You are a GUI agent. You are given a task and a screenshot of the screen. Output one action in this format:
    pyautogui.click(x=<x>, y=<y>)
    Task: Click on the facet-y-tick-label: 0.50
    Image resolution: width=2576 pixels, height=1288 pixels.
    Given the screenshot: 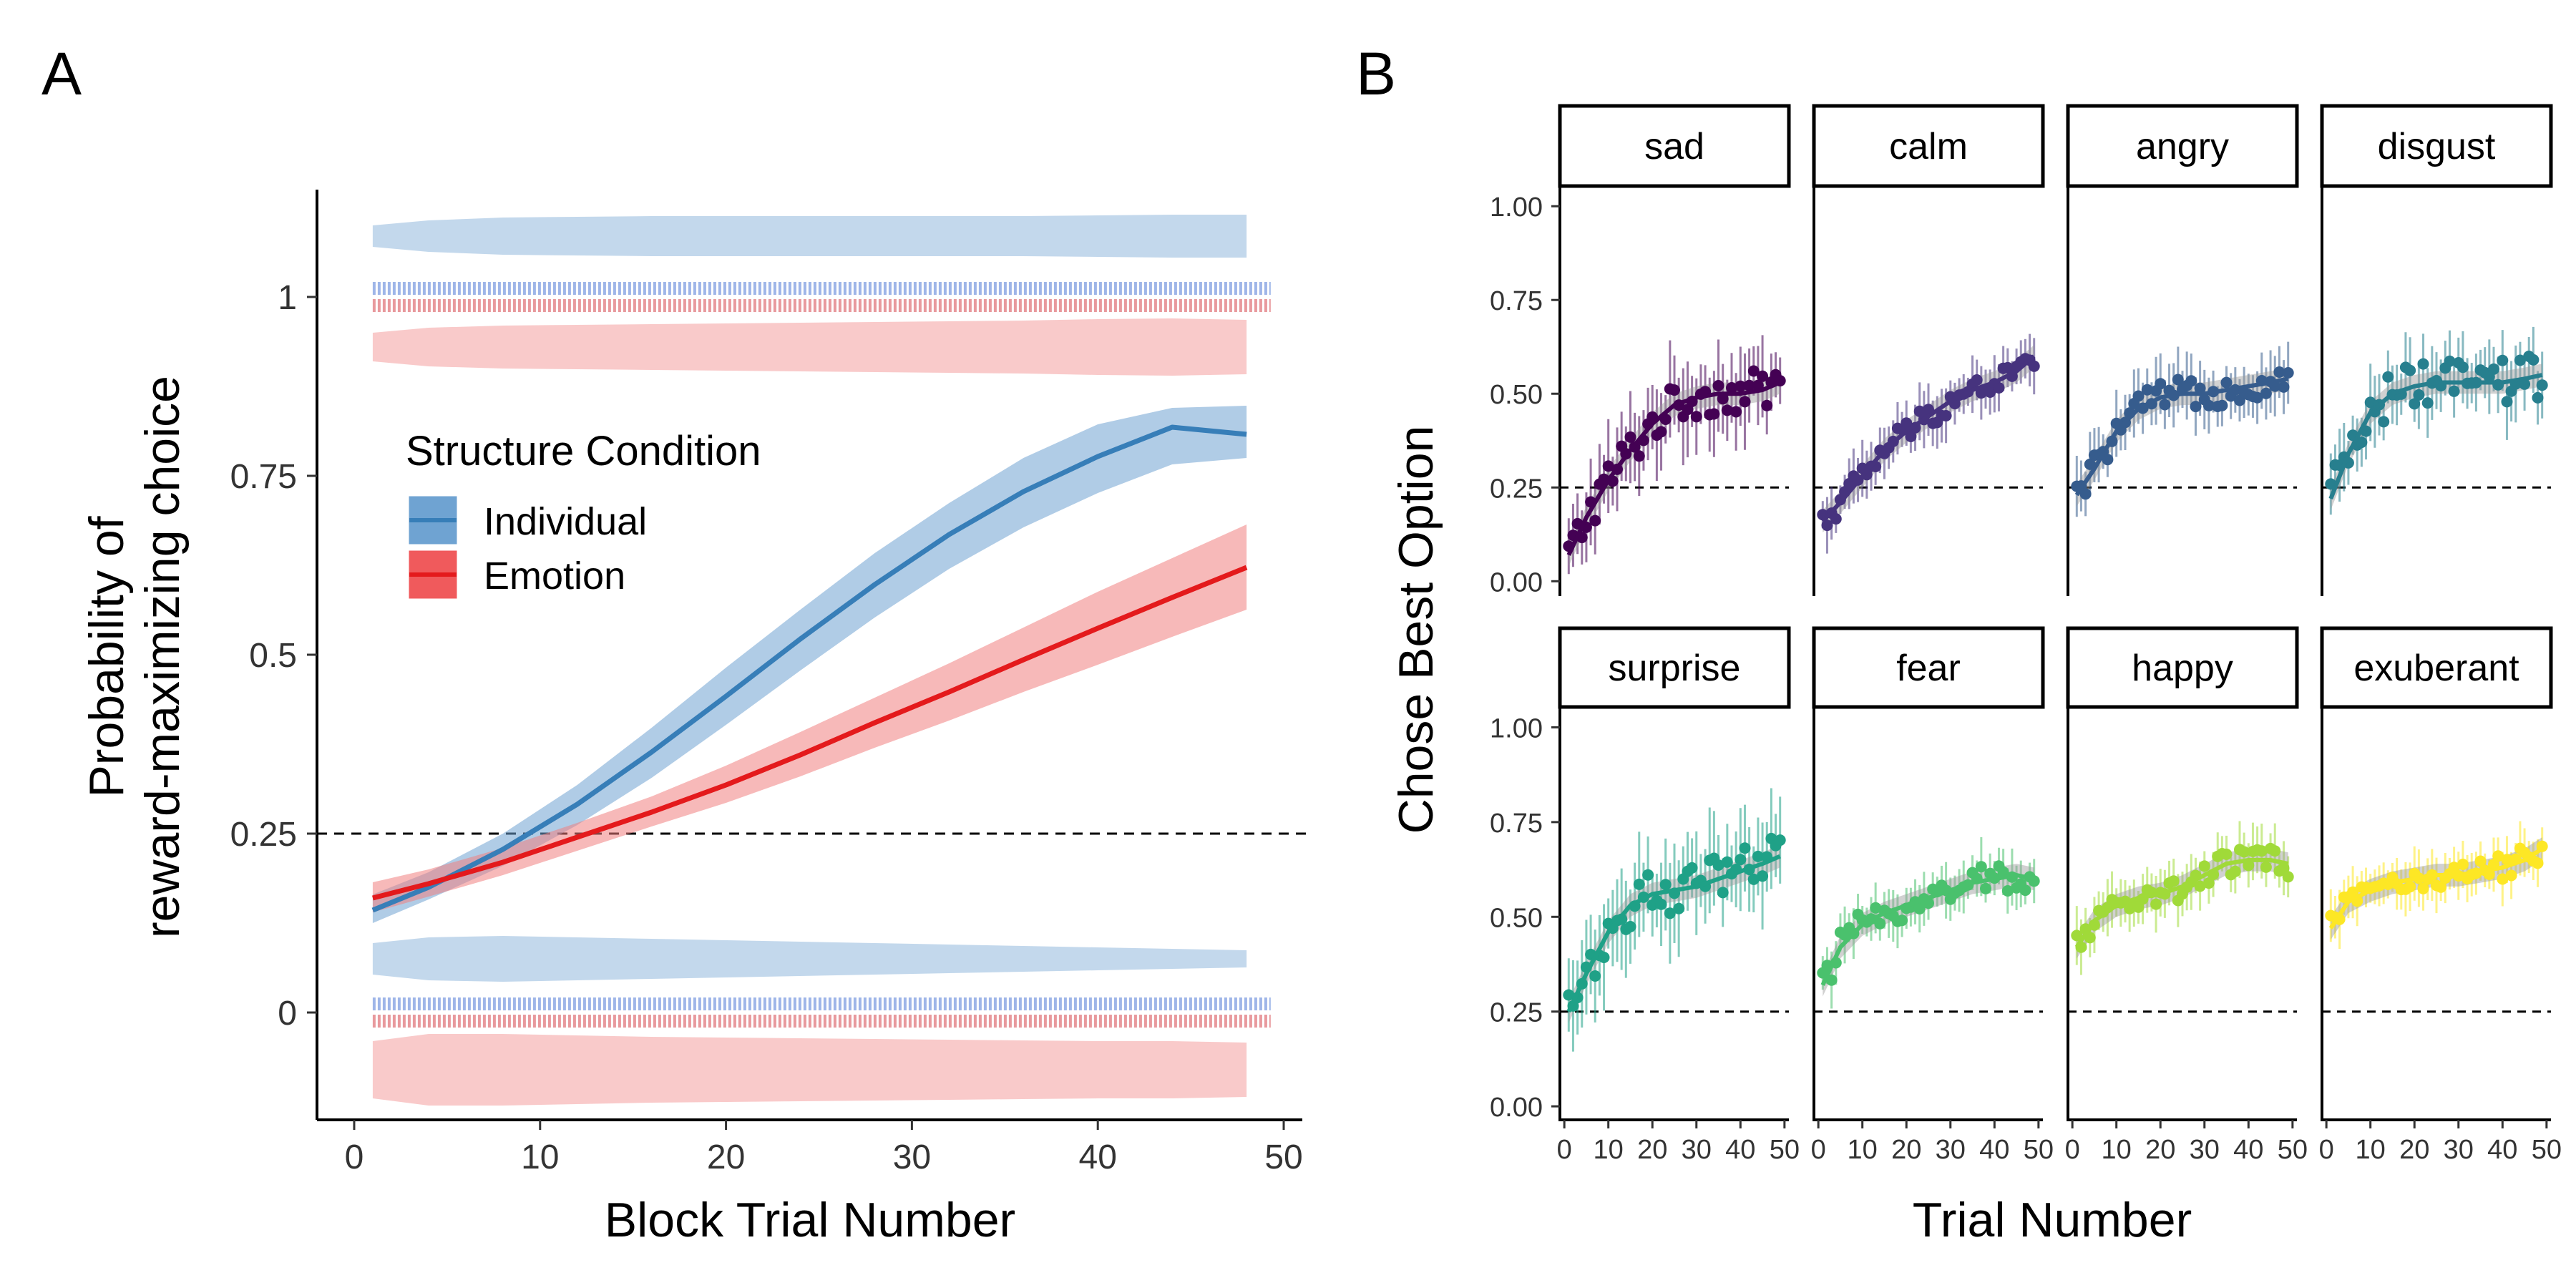 What is the action you would take?
    pyautogui.click(x=1516, y=395)
    